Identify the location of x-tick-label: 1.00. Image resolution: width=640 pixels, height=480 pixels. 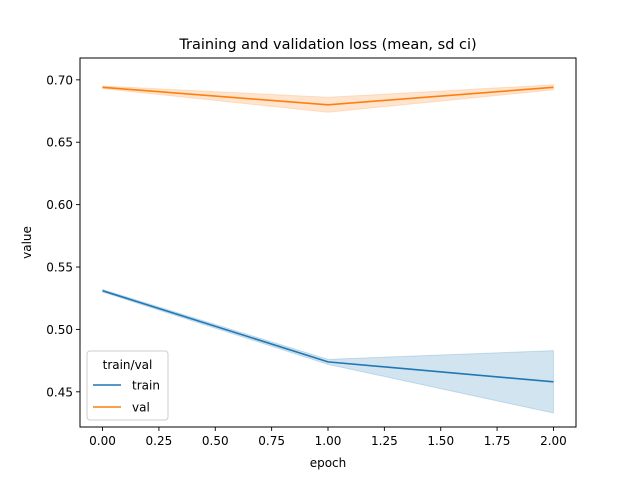
(328, 441).